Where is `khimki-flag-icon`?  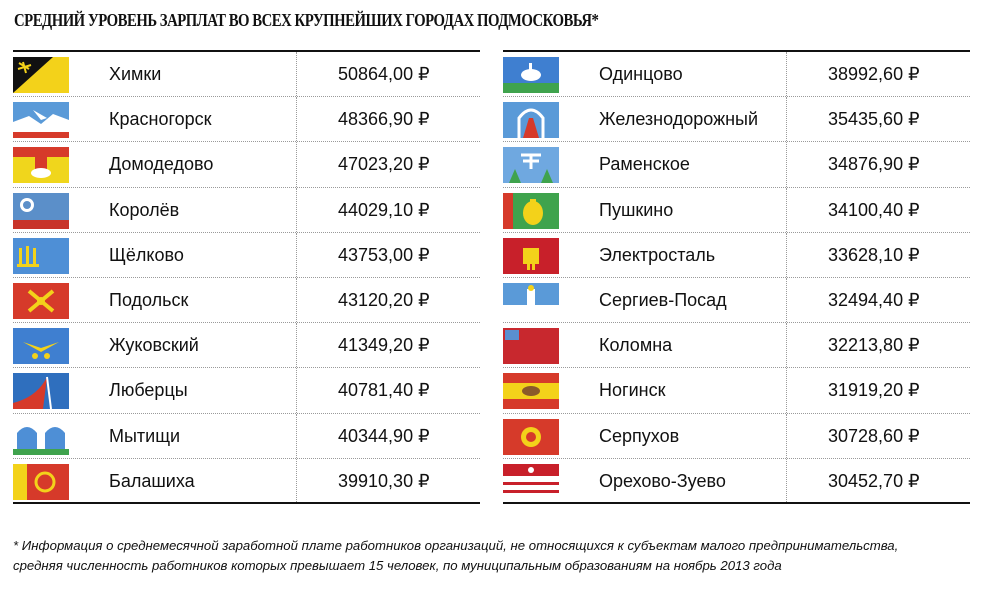 khimki-flag-icon is located at coordinates (41, 75).